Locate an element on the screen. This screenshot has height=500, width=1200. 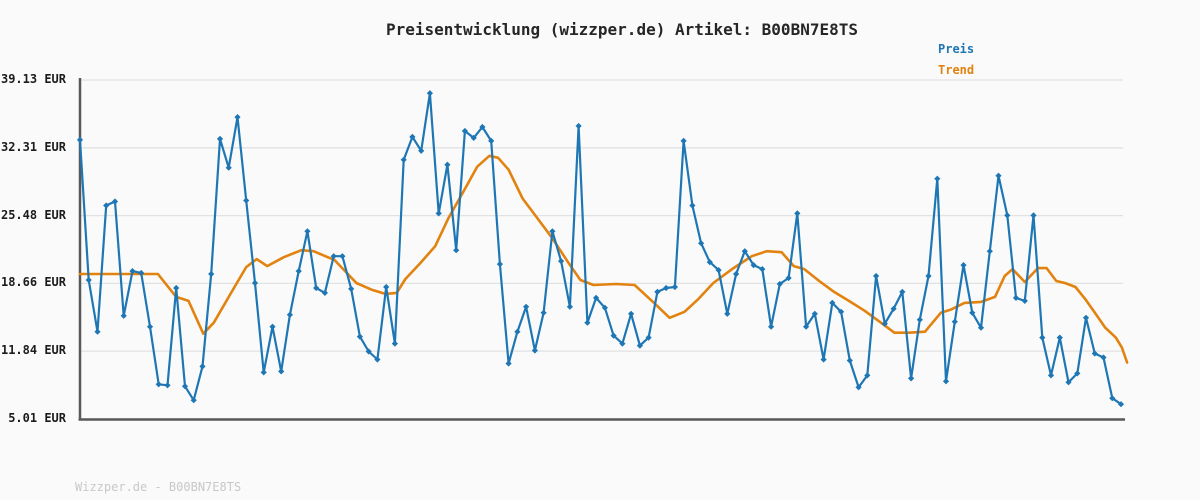
y-tick-label: 39.13 EUR is located at coordinates (33, 79).